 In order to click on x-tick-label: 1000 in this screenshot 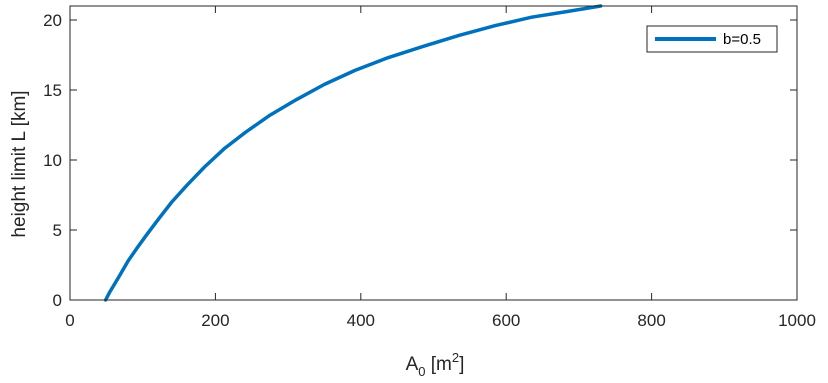, I will do `click(797, 320)`.